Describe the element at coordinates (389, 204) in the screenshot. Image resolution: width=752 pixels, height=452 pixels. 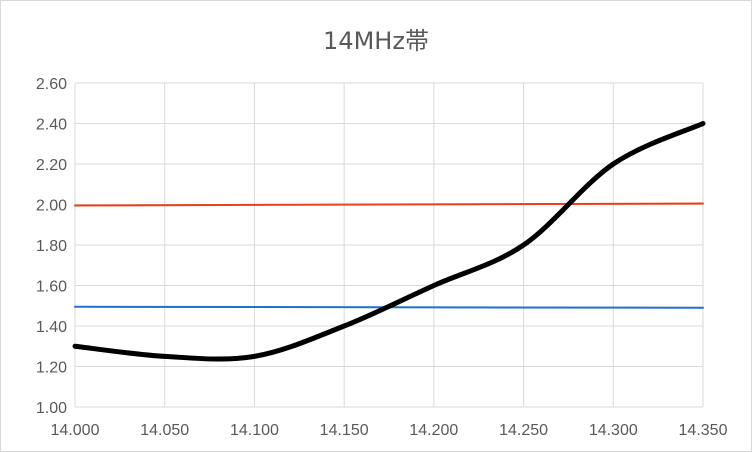
I see `series-line-red` at that location.